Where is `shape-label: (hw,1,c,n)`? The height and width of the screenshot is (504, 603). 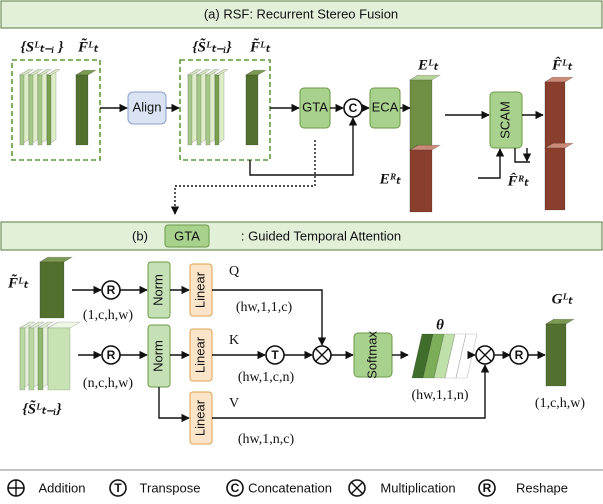
shape-label: (hw,1,c,n) is located at coordinates (266, 377).